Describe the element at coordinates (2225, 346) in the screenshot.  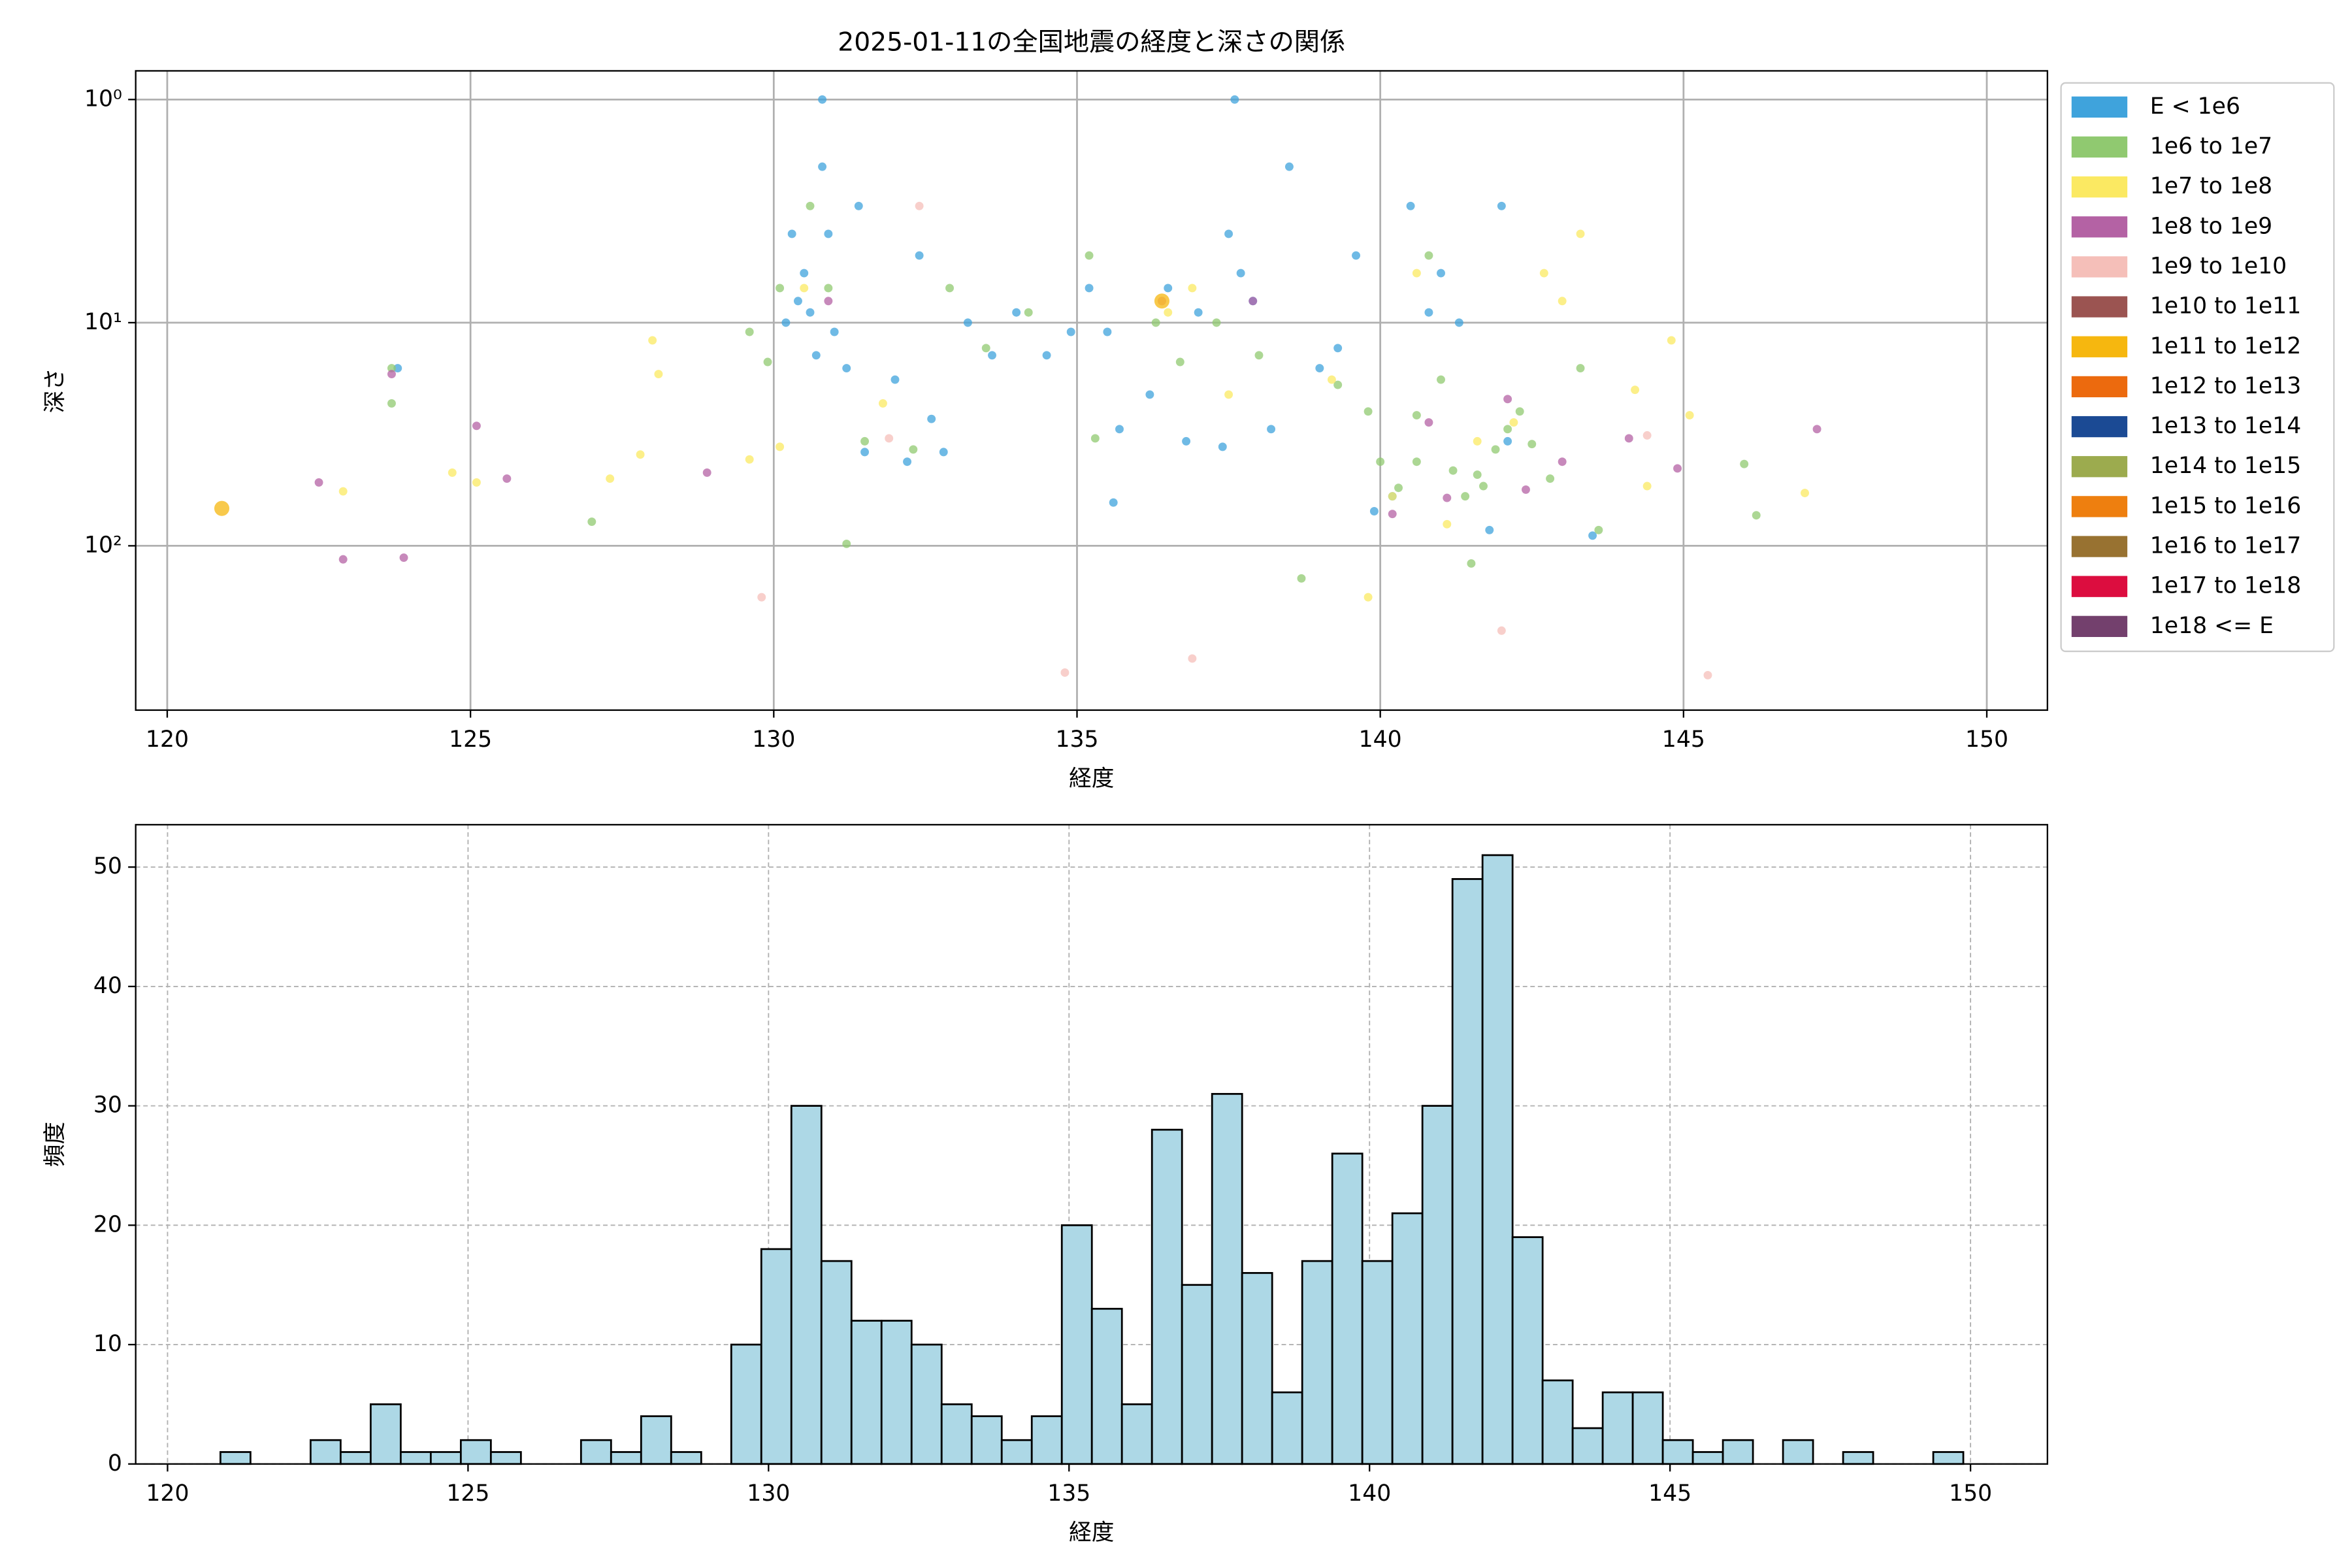
I see `legend-label: 1e11 to 1e12` at that location.